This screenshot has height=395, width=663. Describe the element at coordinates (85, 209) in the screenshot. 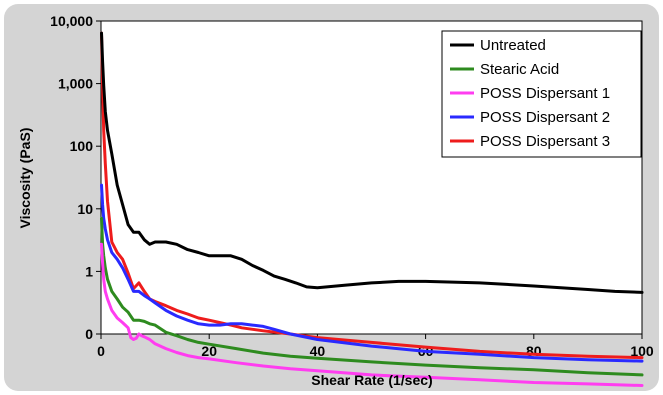

I see `y-tick-label: 10` at that location.